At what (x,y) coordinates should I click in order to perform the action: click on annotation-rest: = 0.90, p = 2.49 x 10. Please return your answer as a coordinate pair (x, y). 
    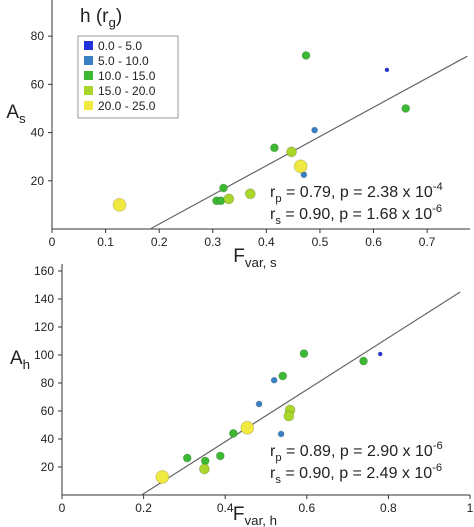
    Looking at the image, I should click on (356, 473).